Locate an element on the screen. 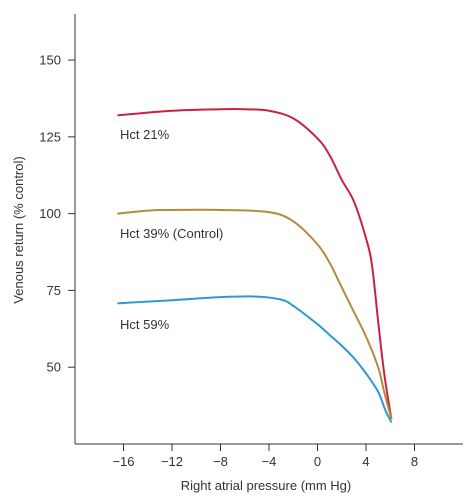 This screenshot has height=500, width=466. x-axis: −16 −12 −8 −4 0 4 8 is located at coordinates (269, 456).